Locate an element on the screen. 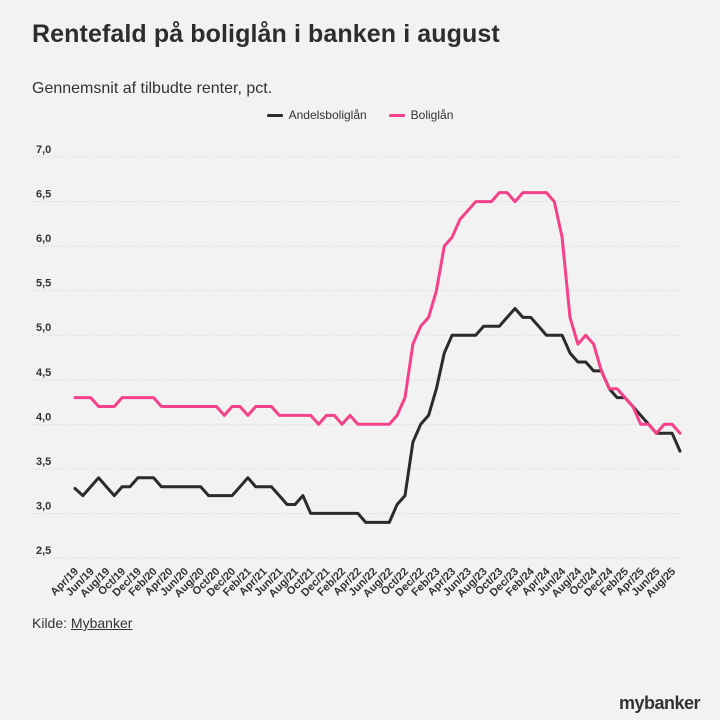 Image resolution: width=720 pixels, height=720 pixels. legend: Andelsboliglån Boliglån is located at coordinates (360, 115).